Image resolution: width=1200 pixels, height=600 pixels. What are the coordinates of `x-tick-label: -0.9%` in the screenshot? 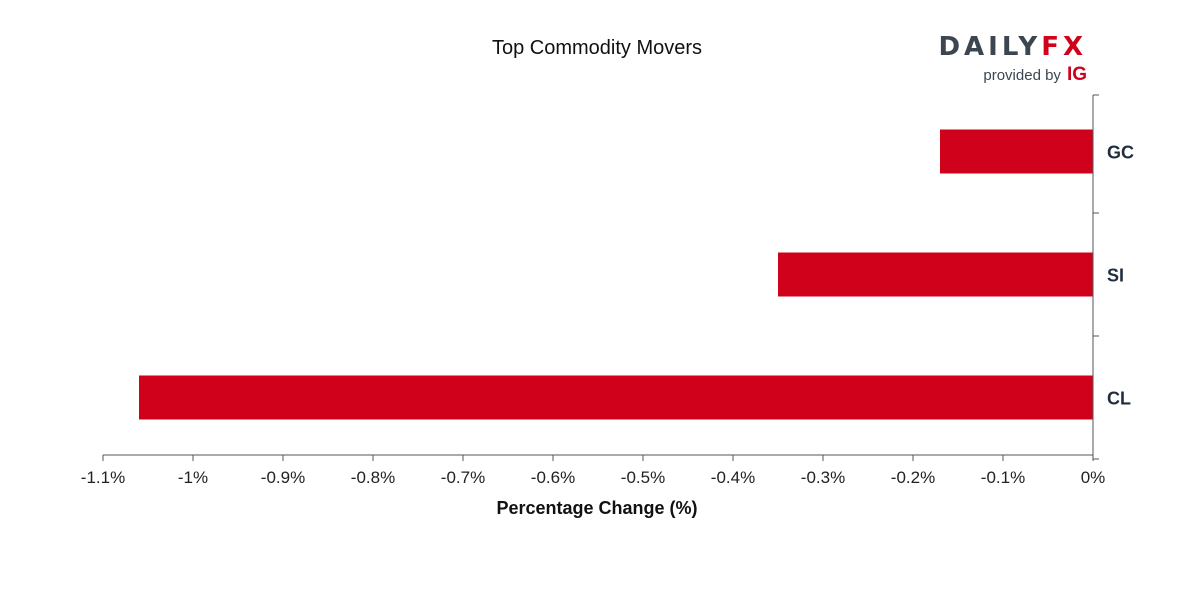 It's located at (283, 477).